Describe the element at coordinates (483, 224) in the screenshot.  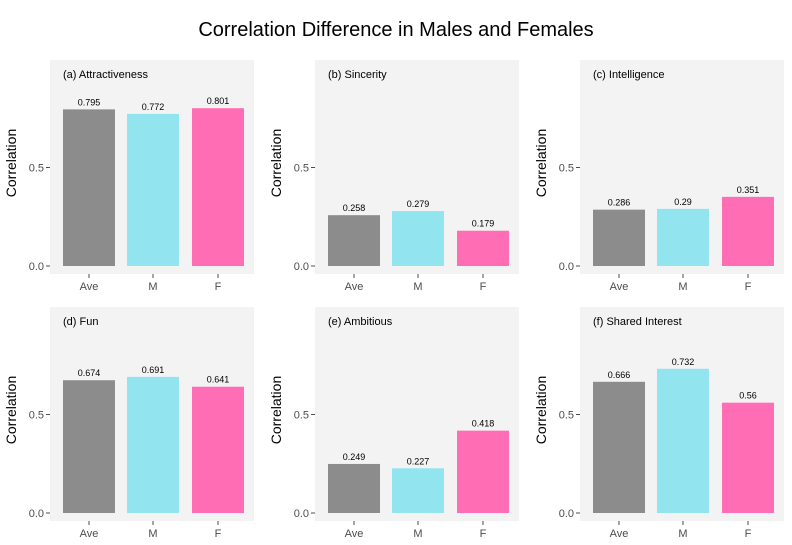
I see `data-label: 0.179` at that location.